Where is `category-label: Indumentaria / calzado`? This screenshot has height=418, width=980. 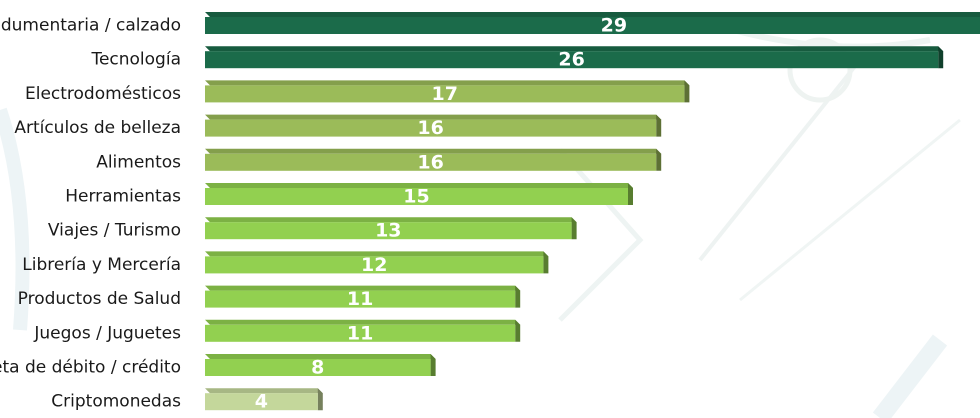
category-label: Indumentaria / calzado is located at coordinates (90, 26).